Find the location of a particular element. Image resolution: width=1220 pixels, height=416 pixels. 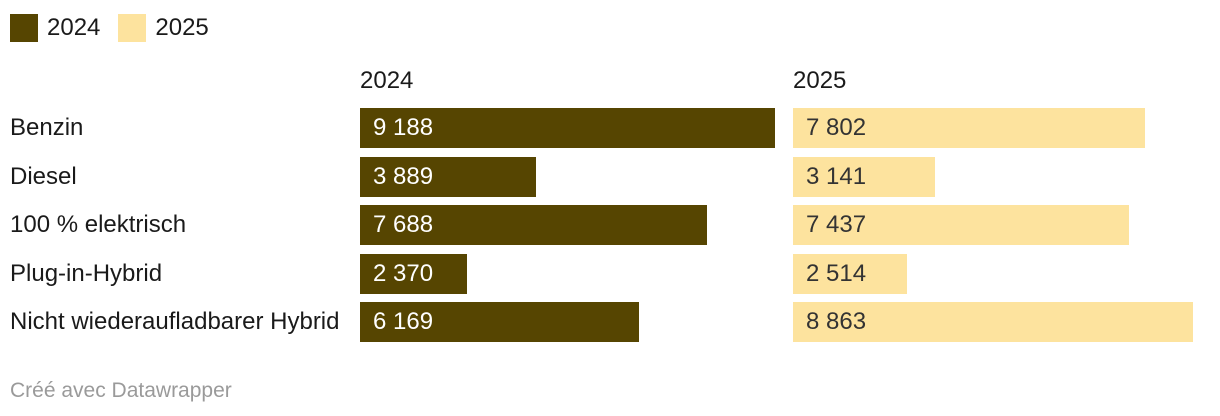

row-label: 100 % elektrisch is located at coordinates (98, 224).